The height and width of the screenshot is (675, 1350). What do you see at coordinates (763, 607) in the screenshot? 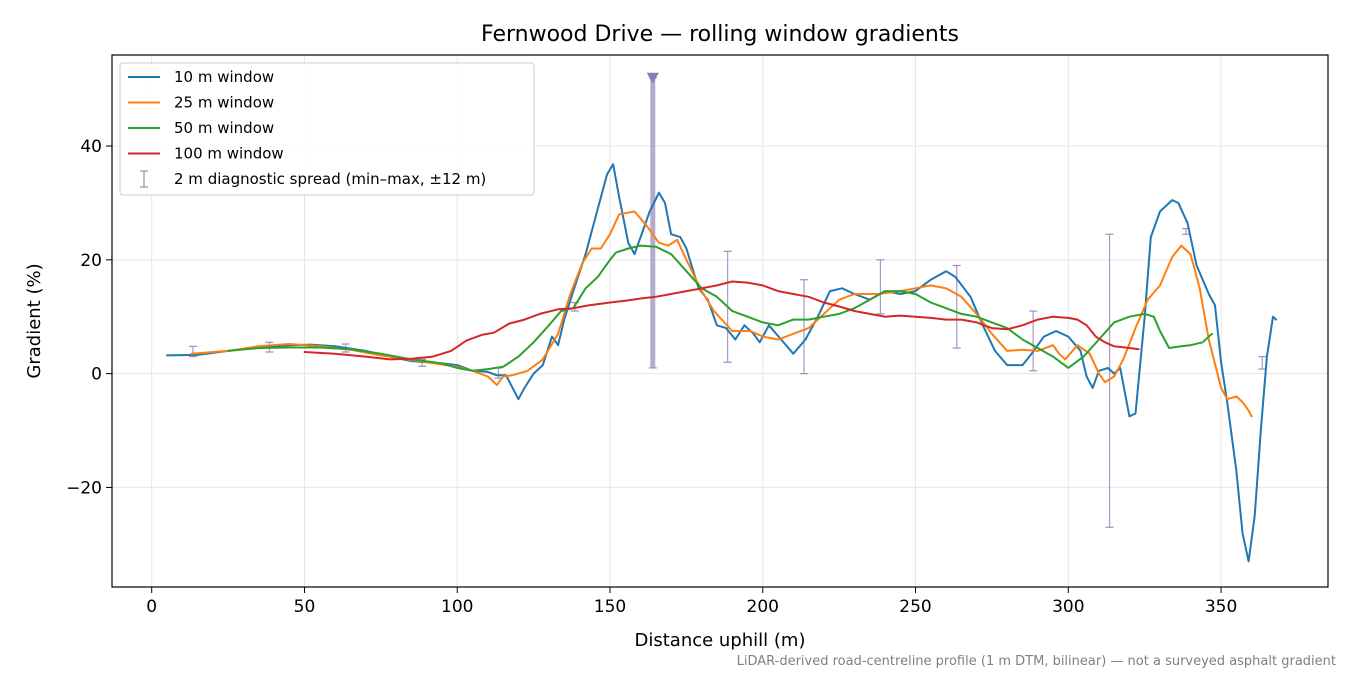
I see `x-tick-label: 200` at bounding box center [763, 607].